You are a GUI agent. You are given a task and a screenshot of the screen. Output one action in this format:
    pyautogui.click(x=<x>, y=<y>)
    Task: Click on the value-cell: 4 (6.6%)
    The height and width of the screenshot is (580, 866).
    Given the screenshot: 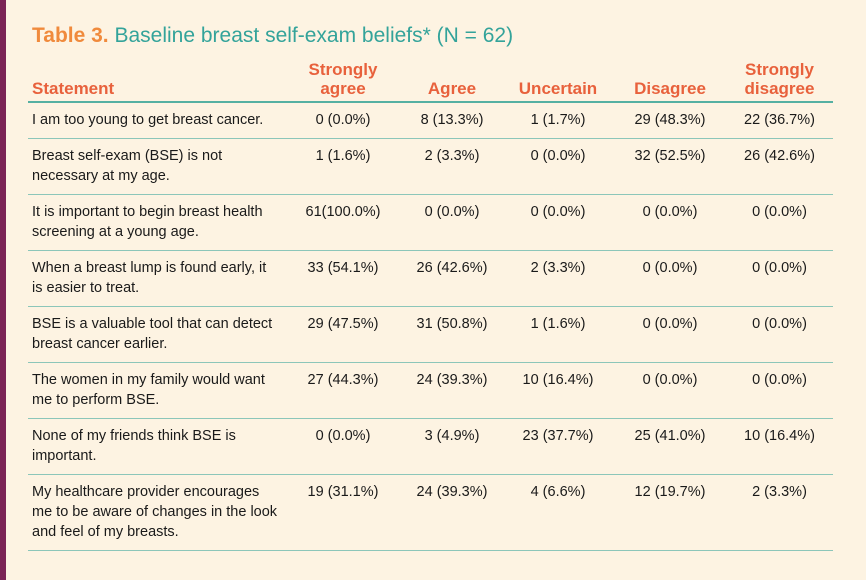 What is the action you would take?
    pyautogui.click(x=558, y=512)
    